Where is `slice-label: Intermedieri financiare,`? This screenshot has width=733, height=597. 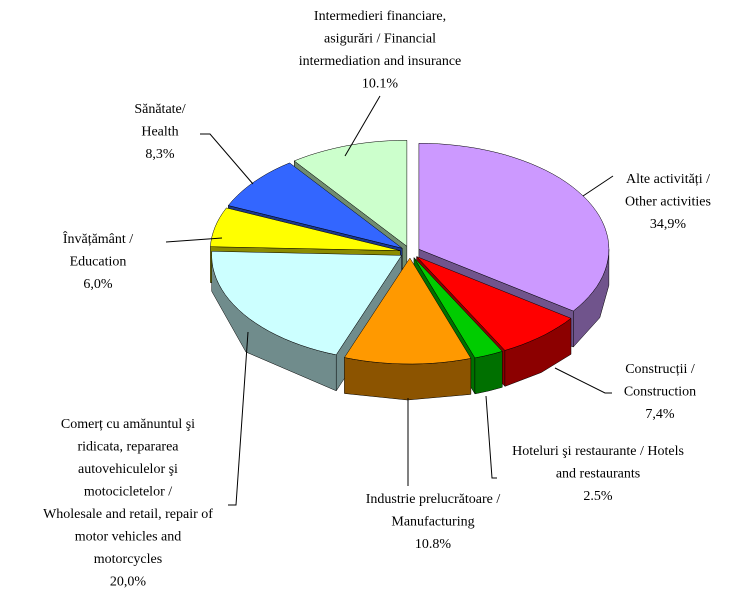
slice-label: Intermedieri financiare, is located at coordinates (380, 16).